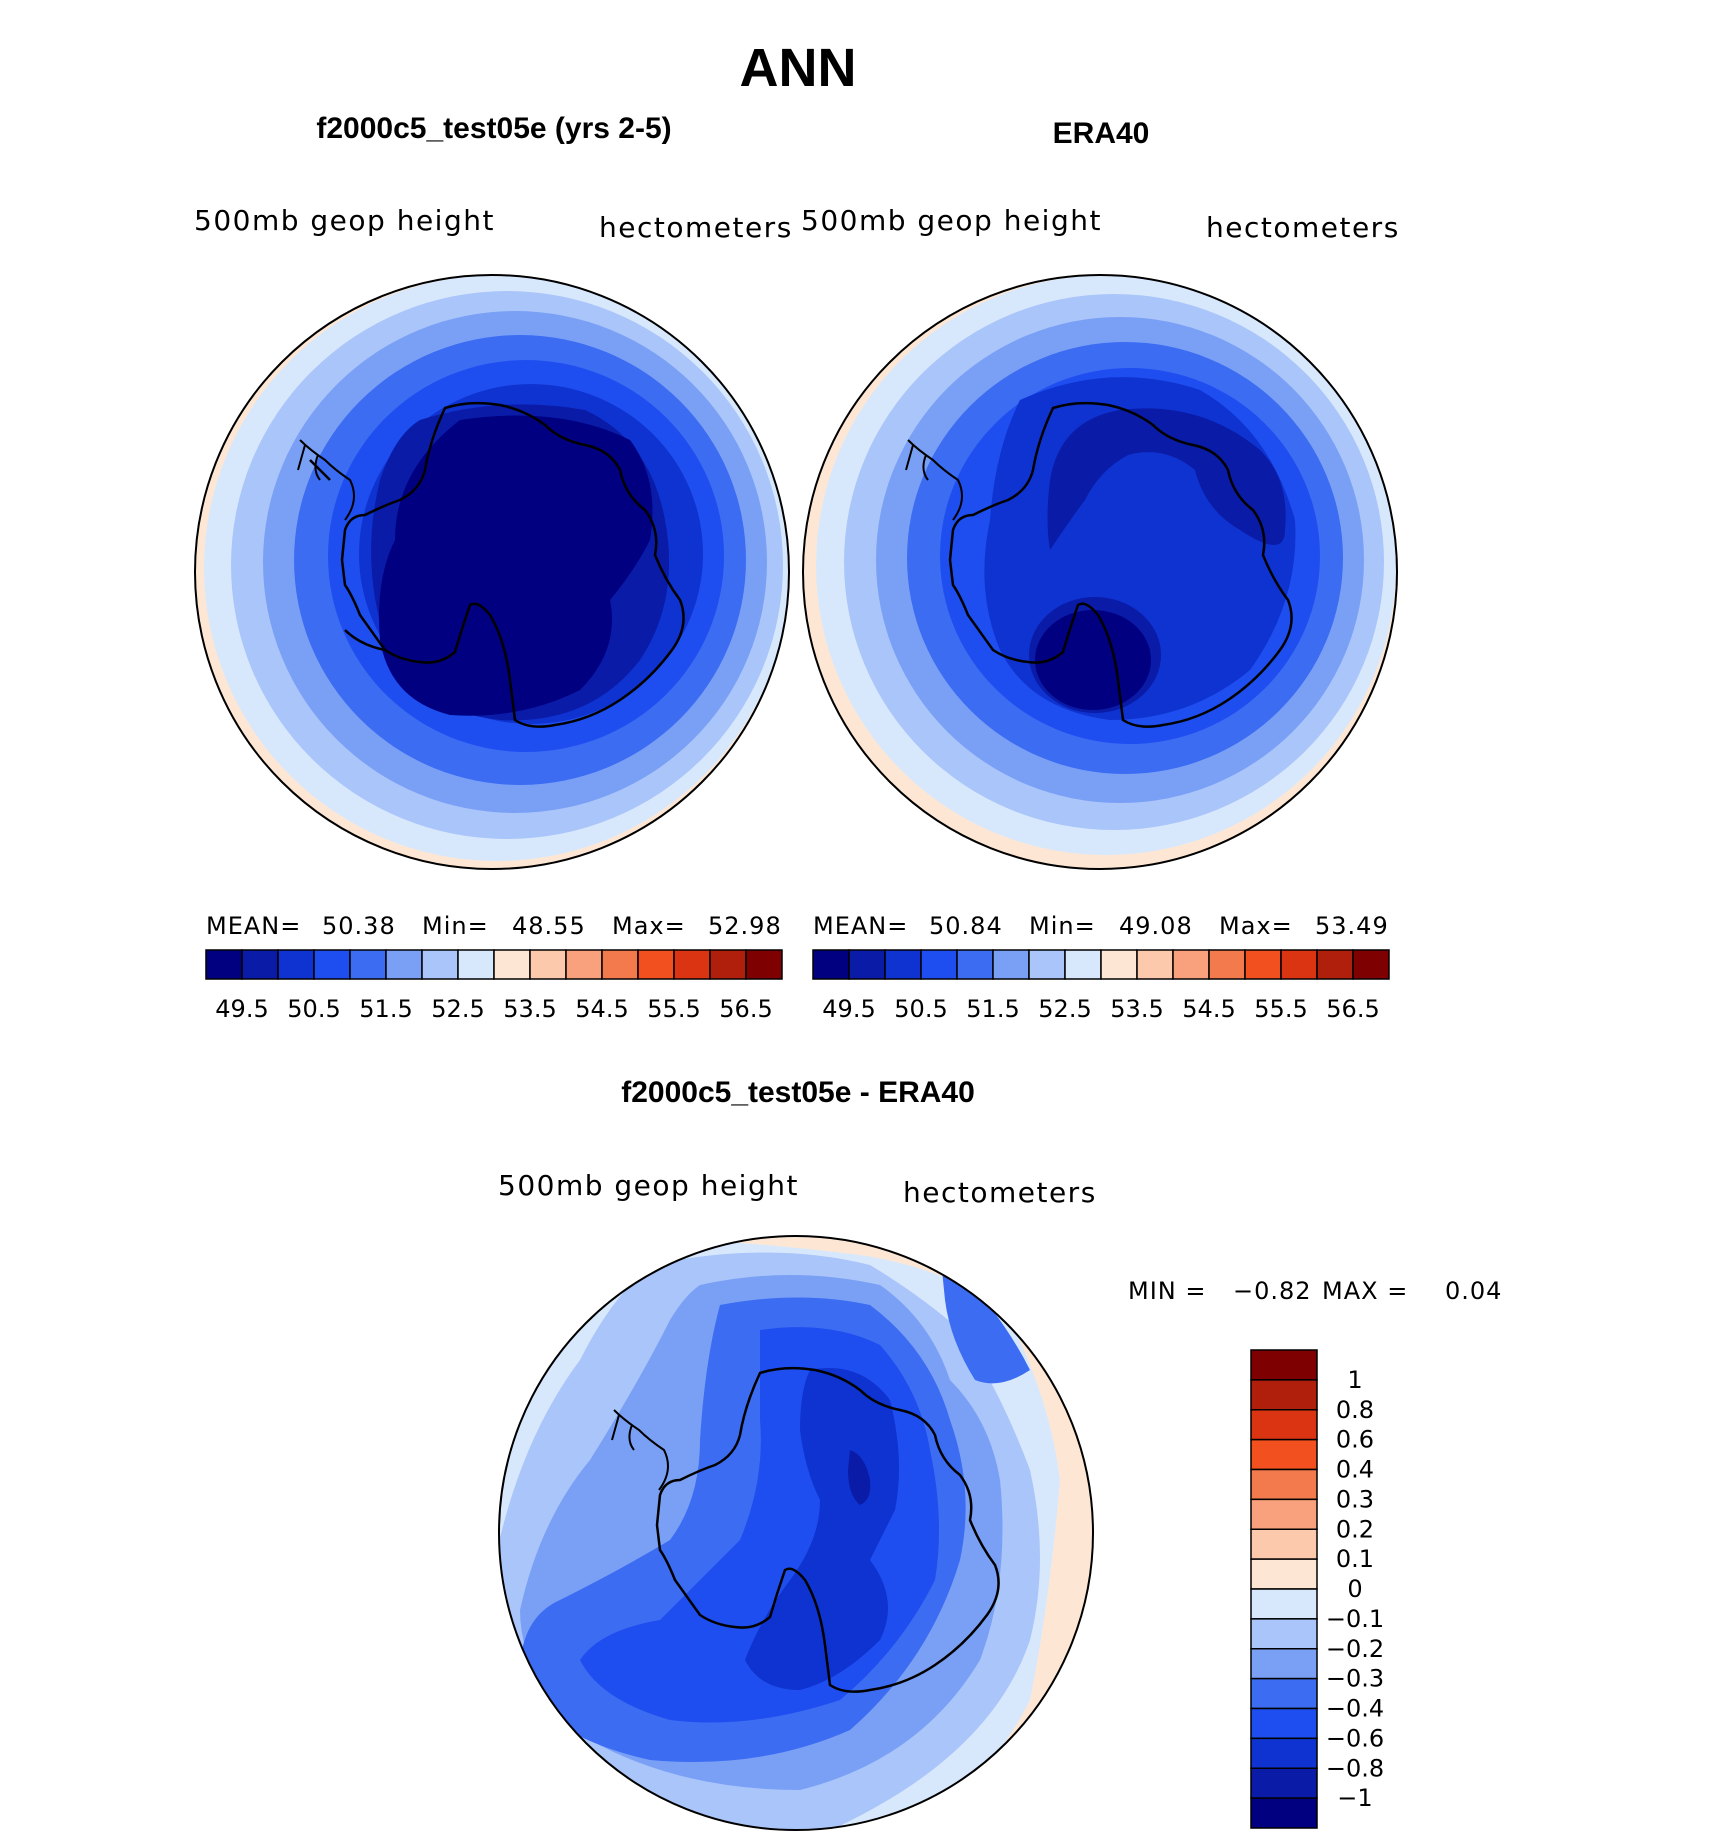 Image resolution: width=1710 pixels, height=1839 pixels. I want to click on obs-mean-value: 50.84, so click(966, 926).